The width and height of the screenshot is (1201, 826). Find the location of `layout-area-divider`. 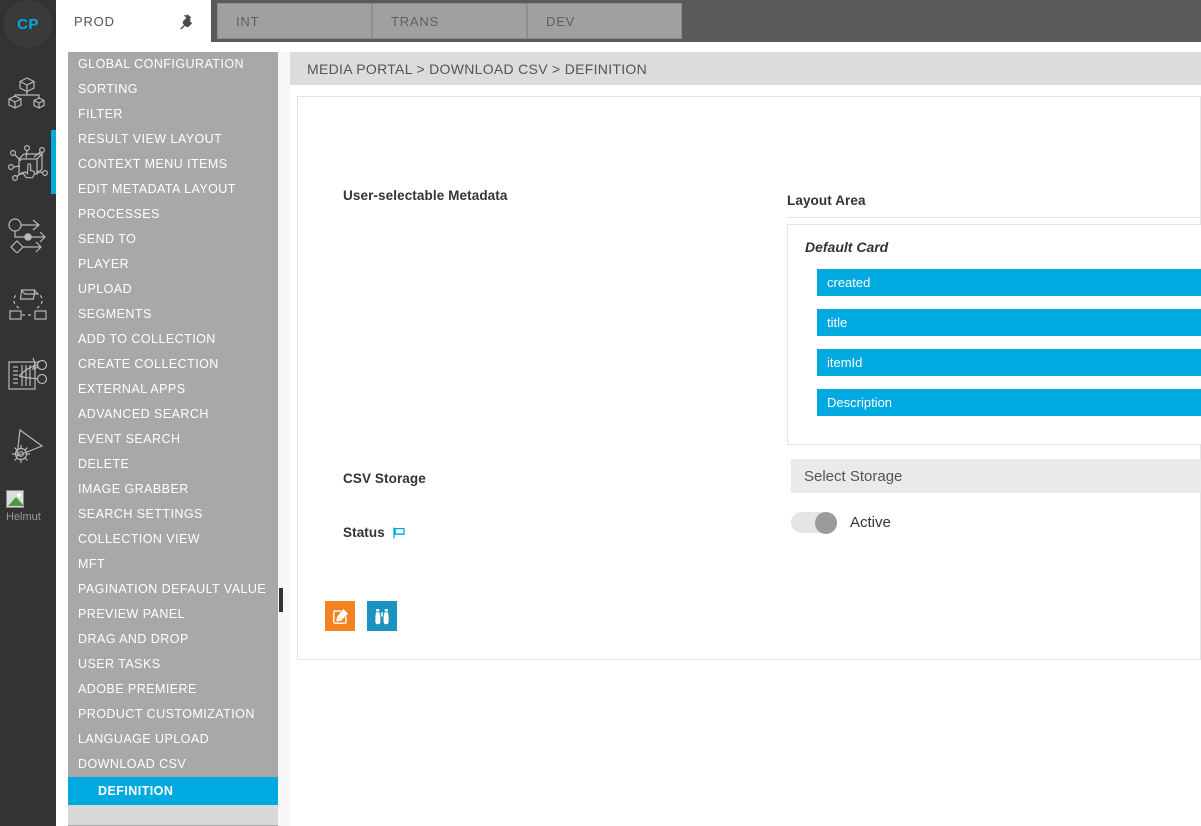

layout-area-divider is located at coordinates (994, 217).